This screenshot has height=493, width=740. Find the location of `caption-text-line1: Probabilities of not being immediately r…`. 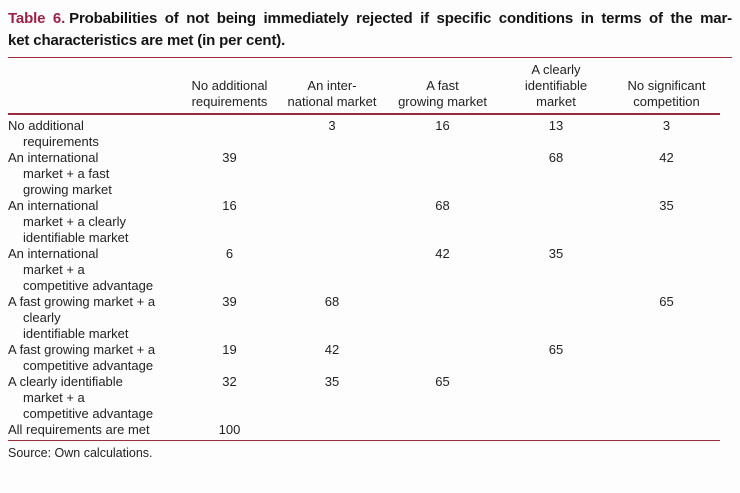

caption-text-line1: Probabilities of not being immediately r… is located at coordinates (401, 18).